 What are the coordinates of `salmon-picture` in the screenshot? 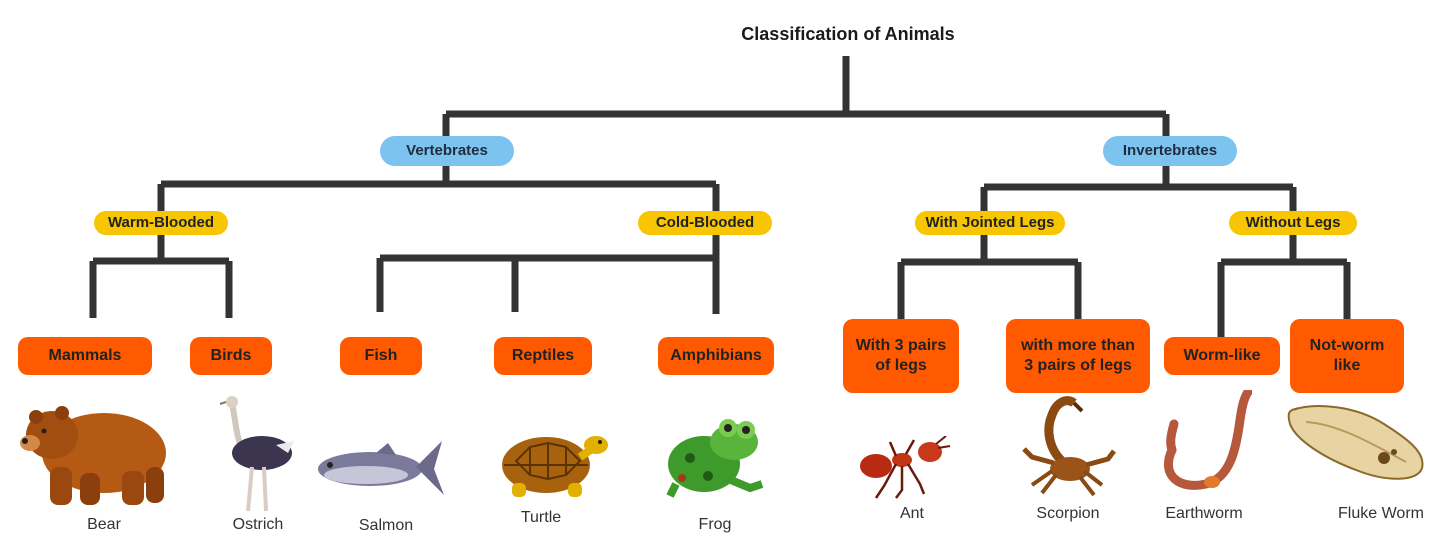 It's located at (381, 468).